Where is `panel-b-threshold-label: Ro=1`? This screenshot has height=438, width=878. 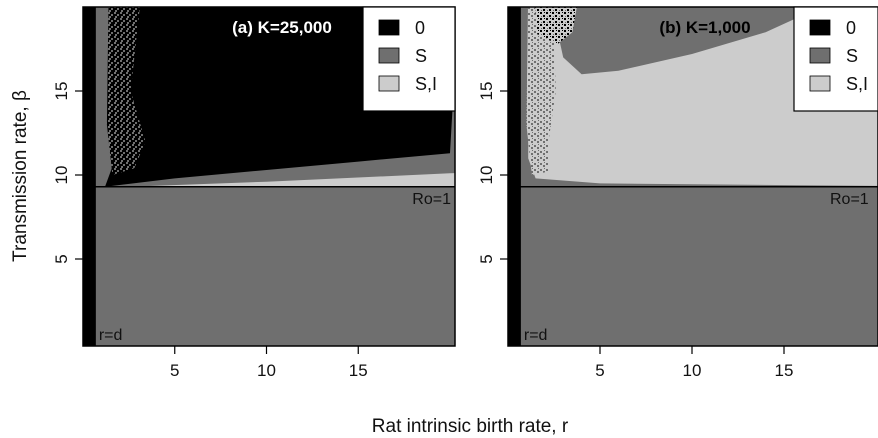
panel-b-threshold-label: Ro=1 is located at coordinates (849, 199).